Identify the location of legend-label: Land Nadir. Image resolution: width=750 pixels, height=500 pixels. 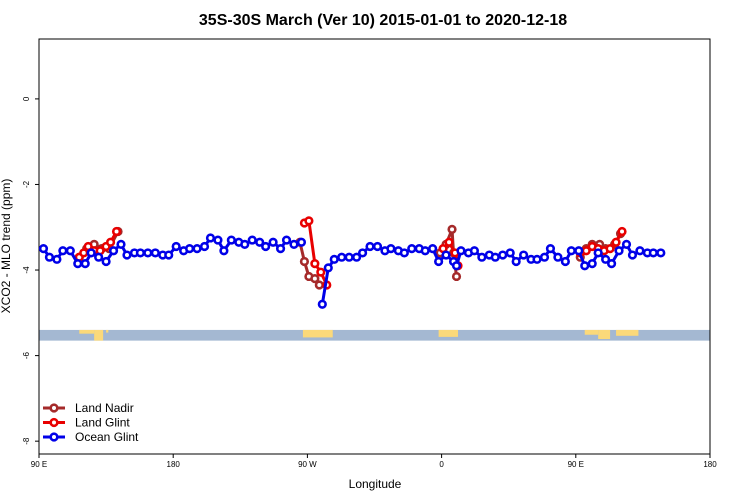
(104, 408).